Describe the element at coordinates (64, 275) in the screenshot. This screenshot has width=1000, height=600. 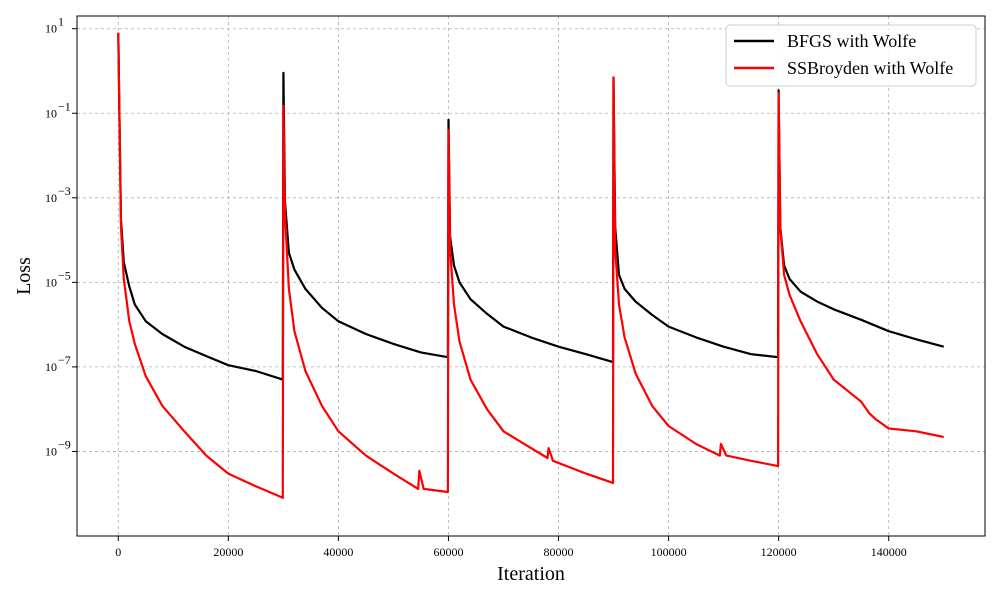
I see `y-tick-exponent: −5` at that location.